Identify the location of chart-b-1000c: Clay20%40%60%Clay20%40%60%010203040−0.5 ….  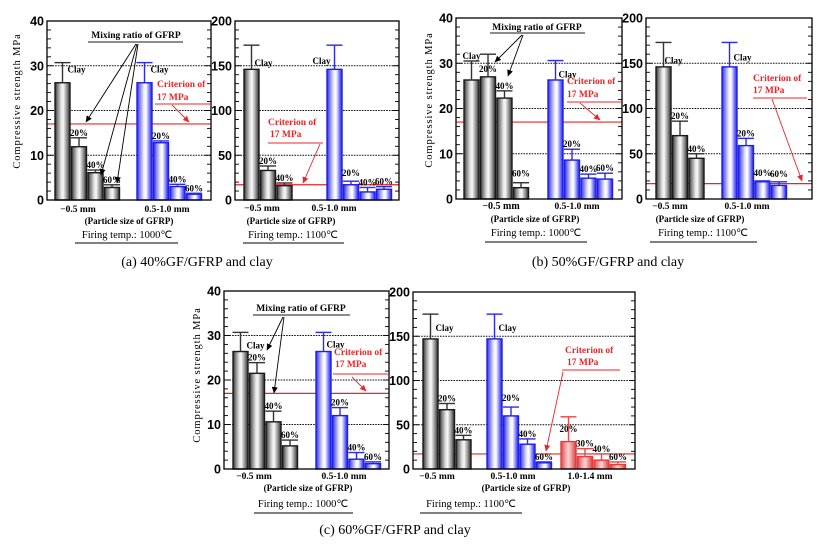
(523, 127).